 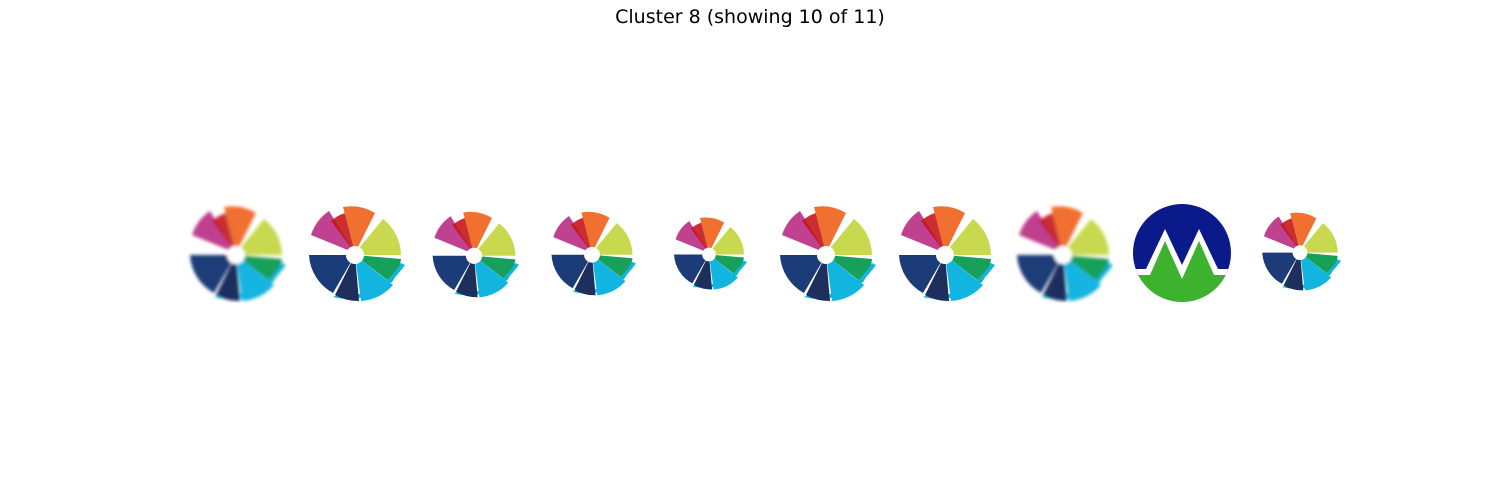 I want to click on m-mountain-logo-icon, so click(x=1182, y=253).